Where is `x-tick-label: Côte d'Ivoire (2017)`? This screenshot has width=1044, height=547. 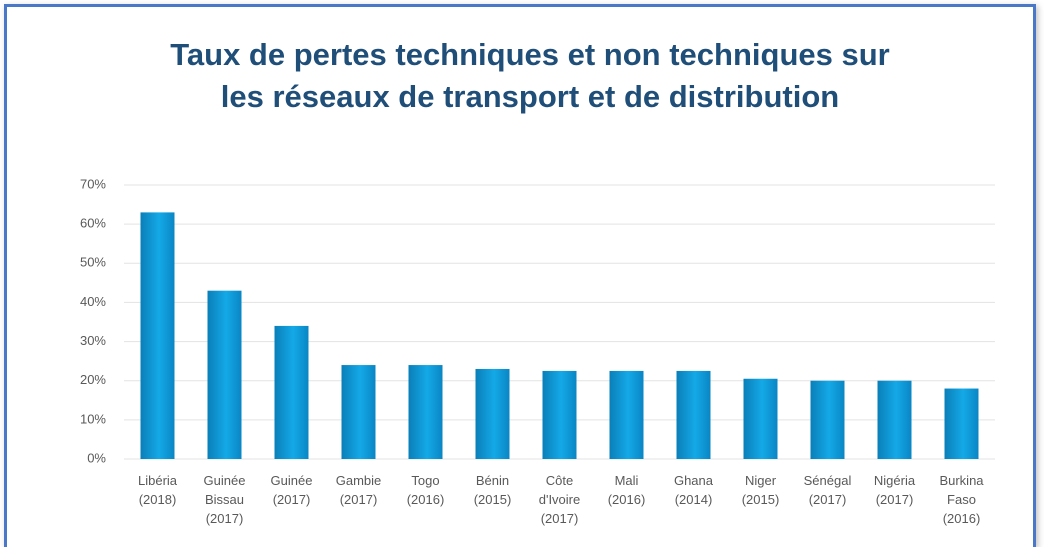
x-tick-label: Côte d'Ivoire (2017) is located at coordinates (560, 499).